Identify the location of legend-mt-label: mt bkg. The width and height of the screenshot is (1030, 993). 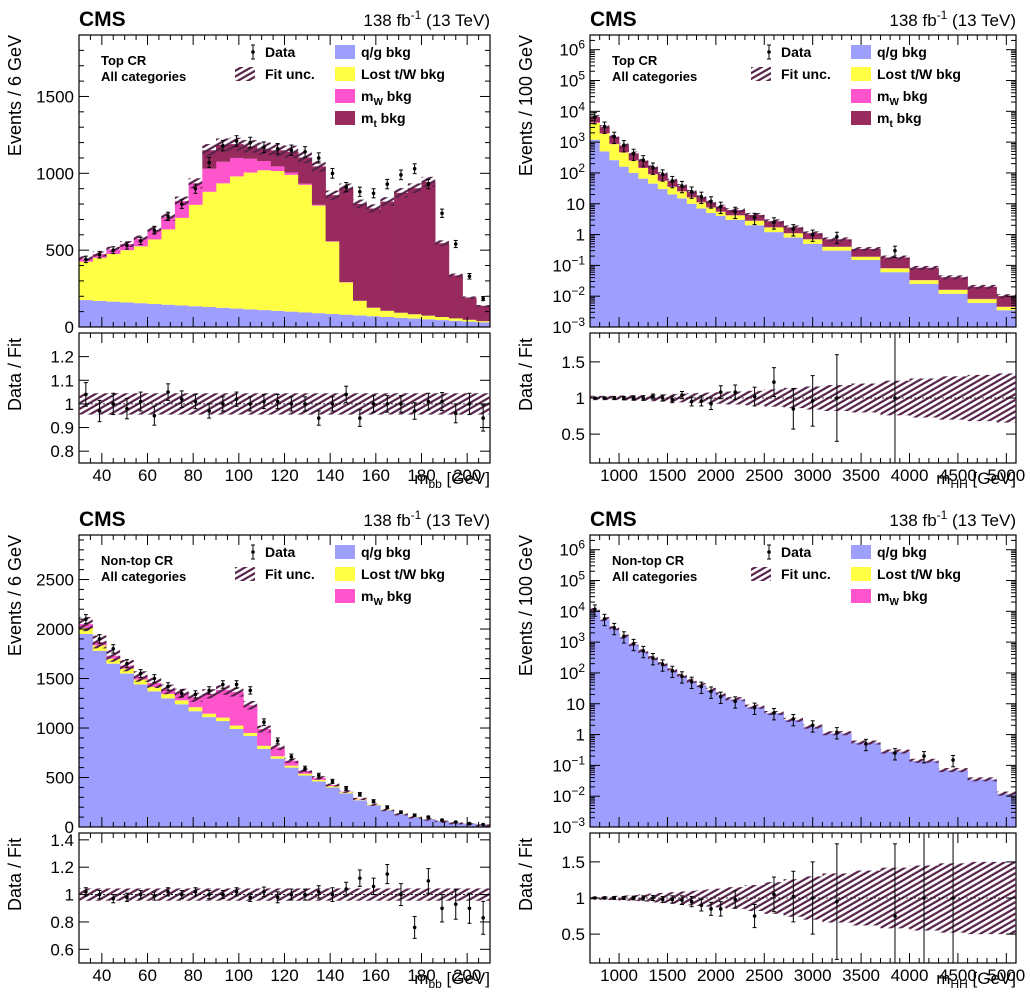
(899, 120).